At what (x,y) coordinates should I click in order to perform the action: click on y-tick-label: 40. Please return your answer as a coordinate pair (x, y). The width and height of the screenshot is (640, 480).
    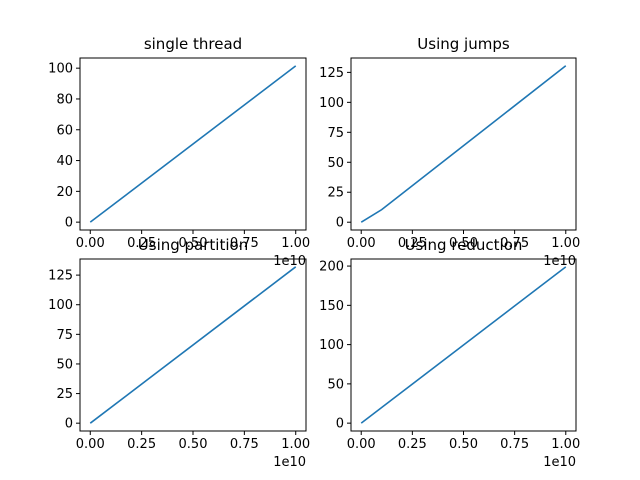
    Looking at the image, I should click on (64, 161).